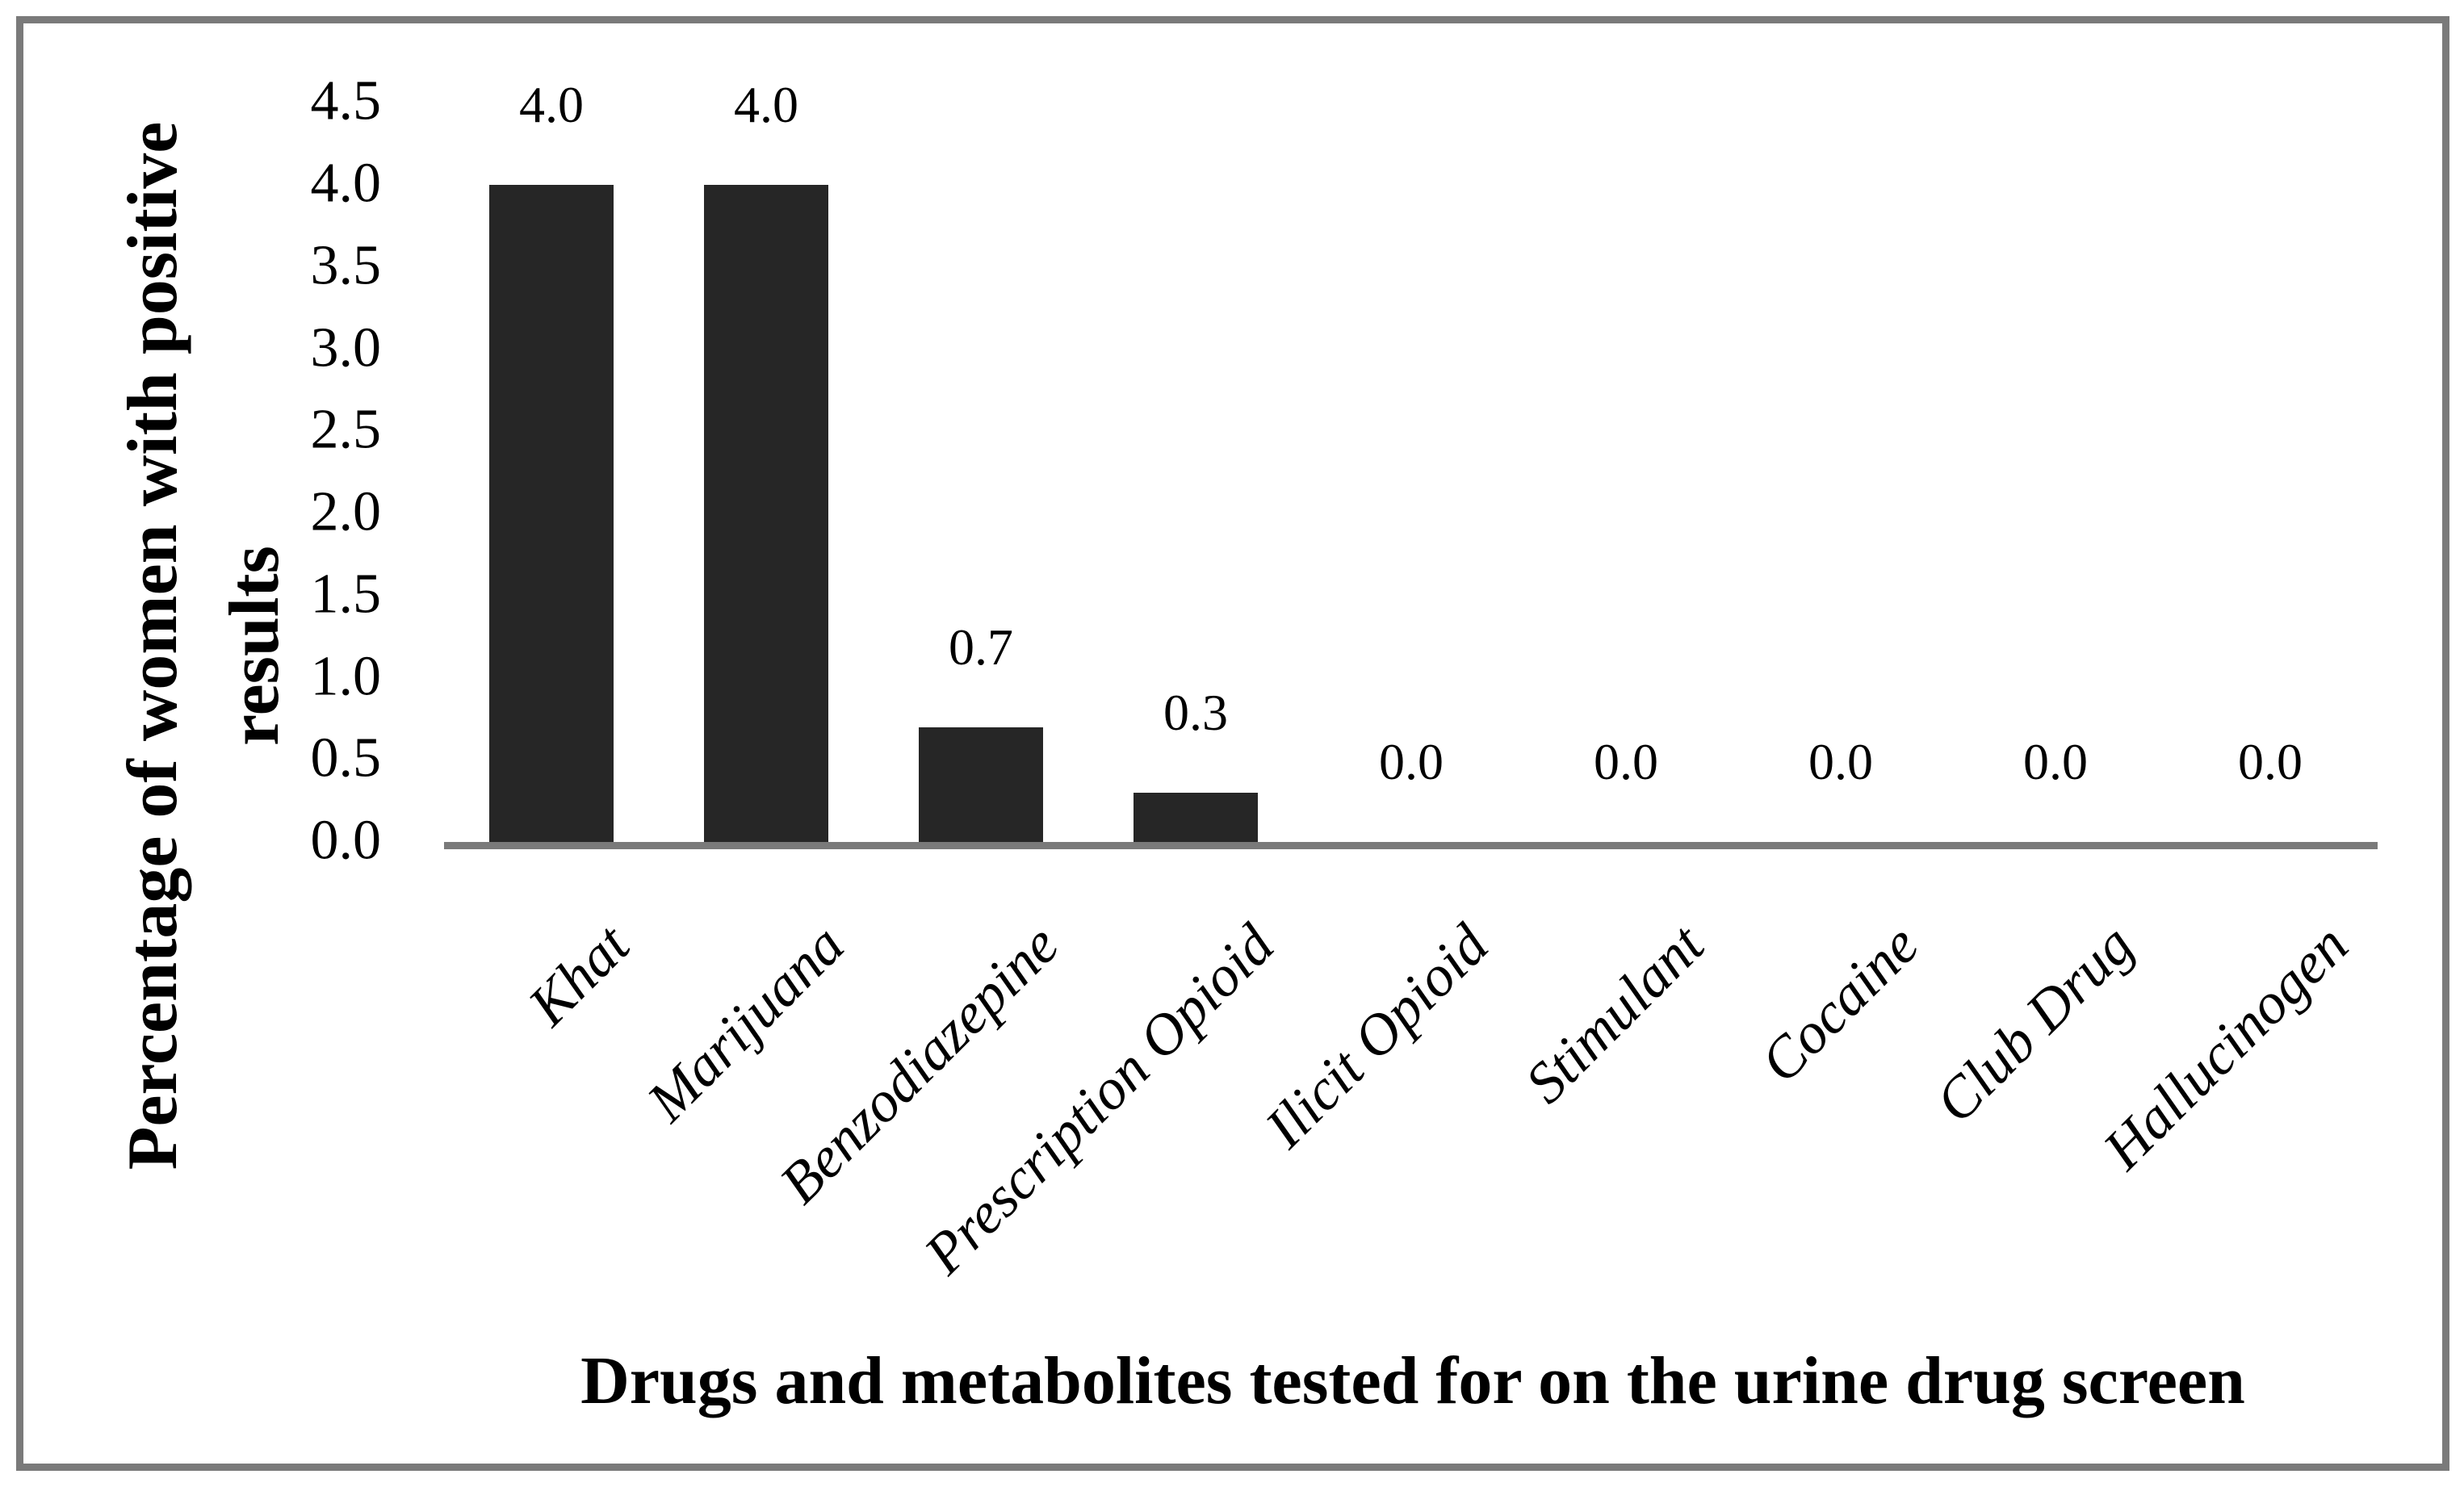 The width and height of the screenshot is (2464, 1491). I want to click on y-tick-label: 1.5, so click(346, 594).